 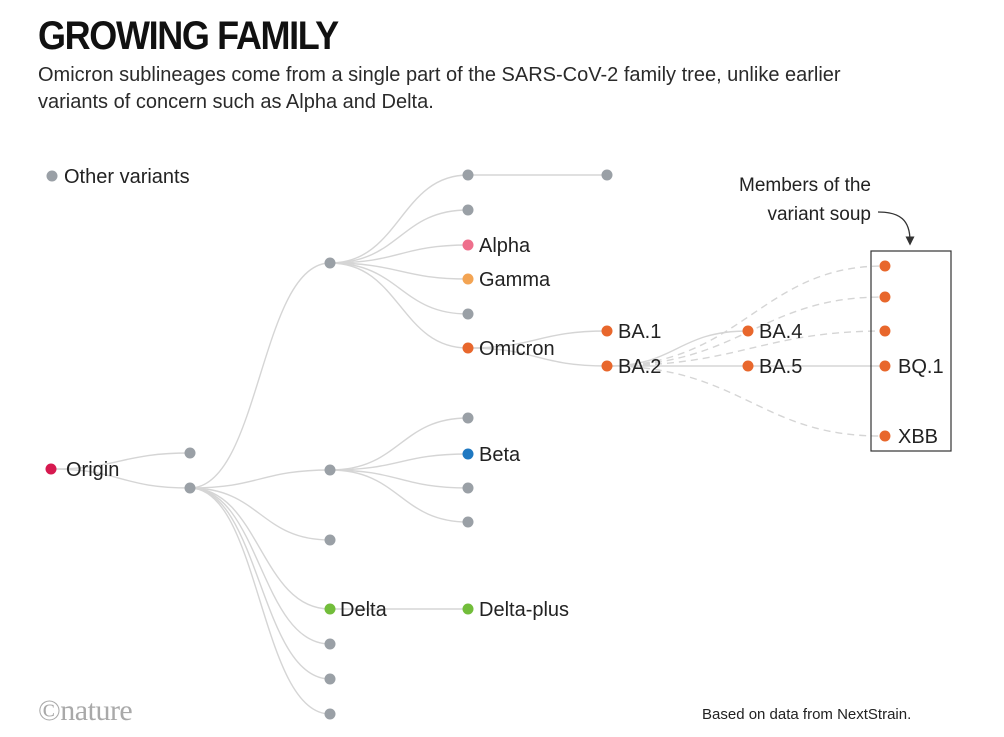 I want to click on node-delta, so click(x=330, y=609).